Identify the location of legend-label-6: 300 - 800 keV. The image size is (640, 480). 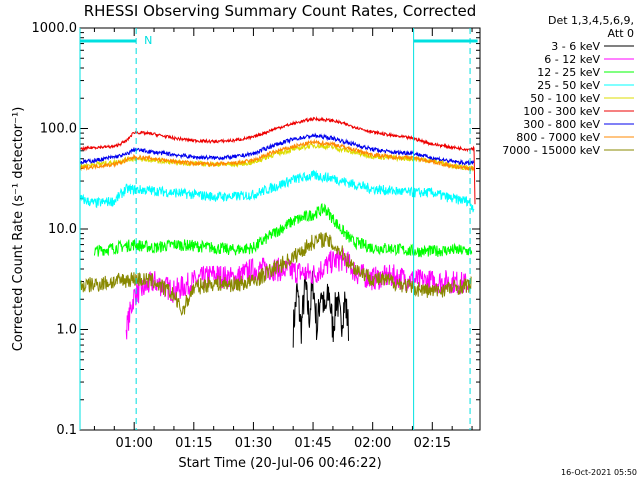
(561, 124).